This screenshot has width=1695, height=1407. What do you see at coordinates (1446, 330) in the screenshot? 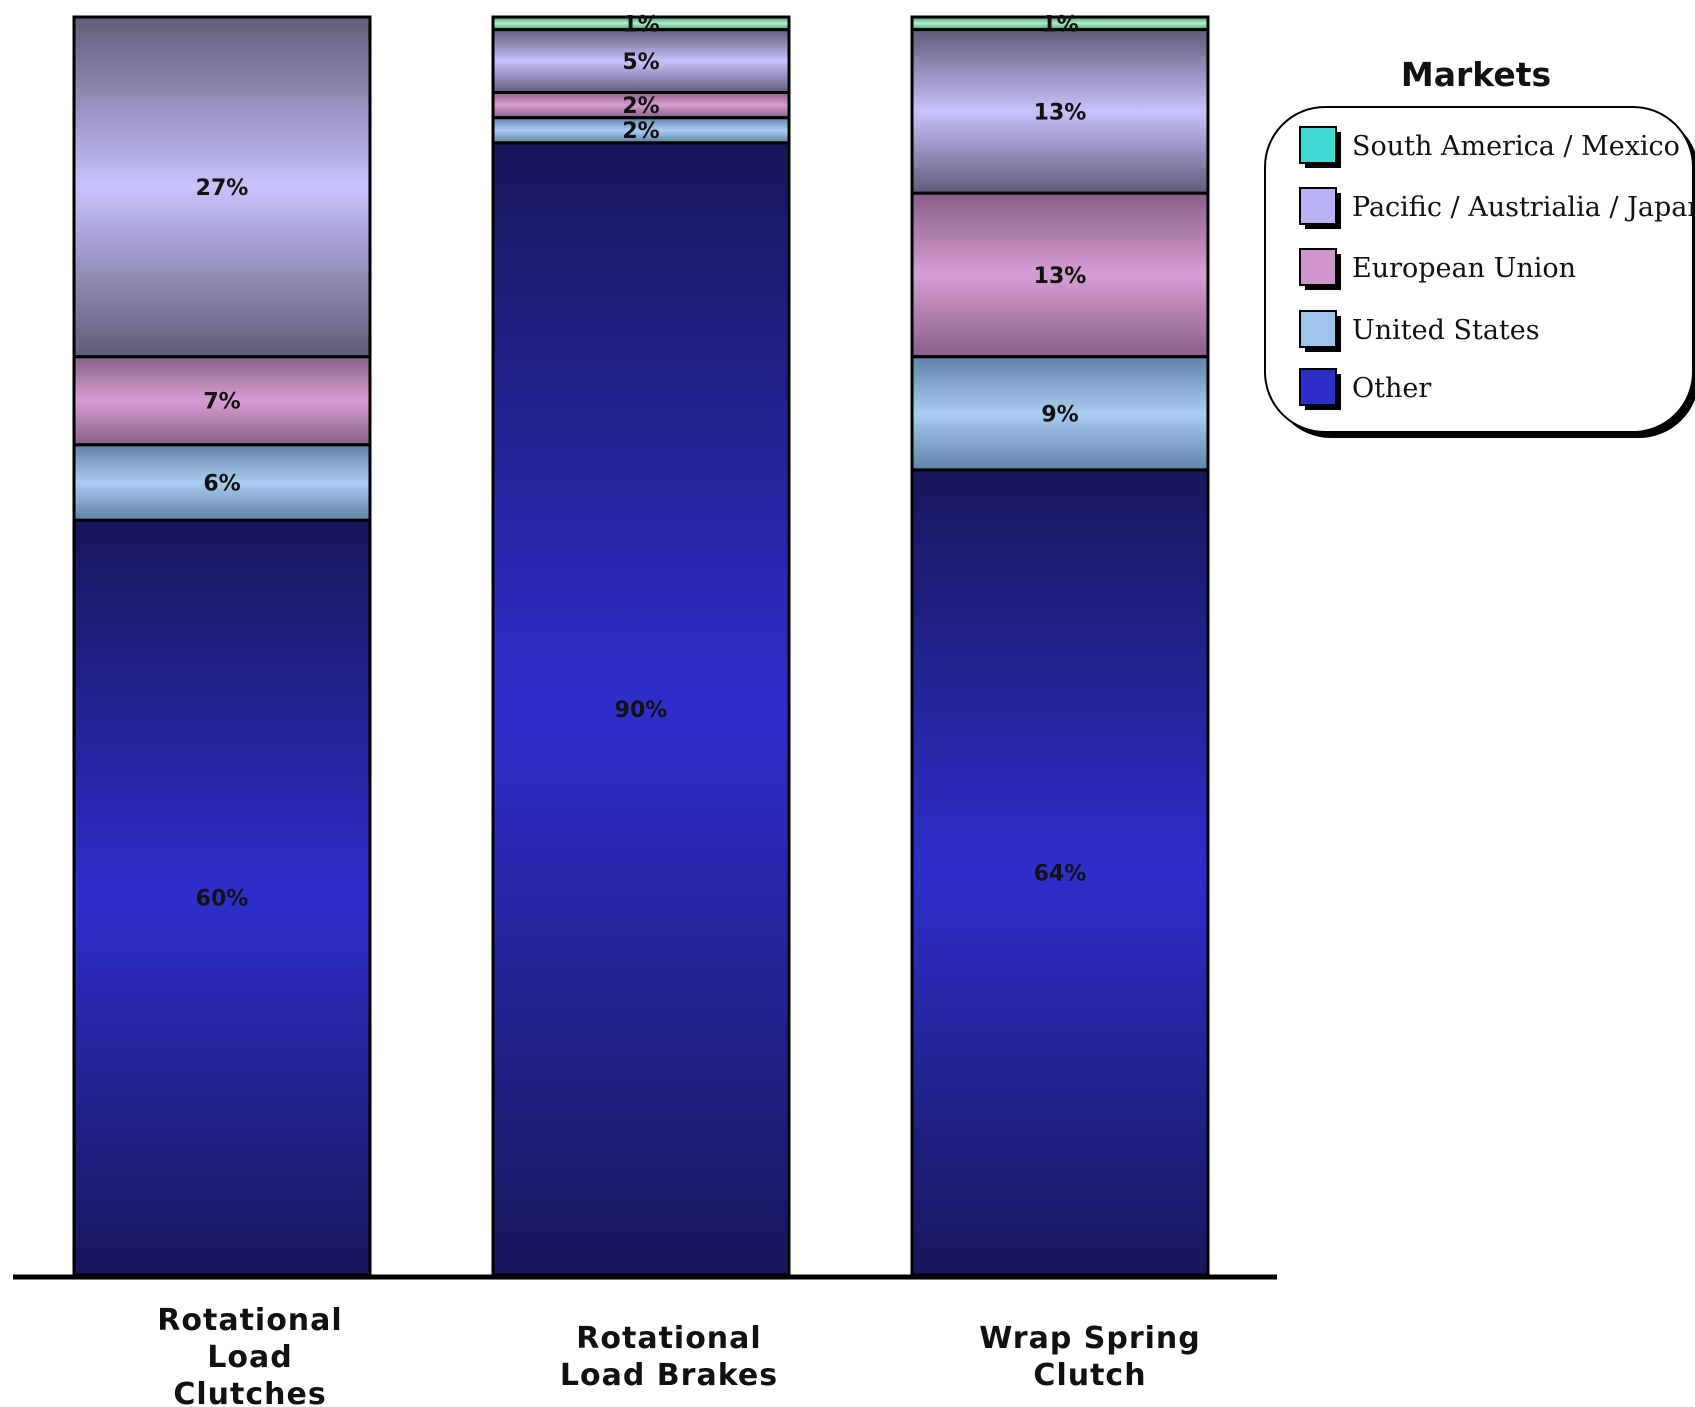
I see `legend-label: United States` at bounding box center [1446, 330].